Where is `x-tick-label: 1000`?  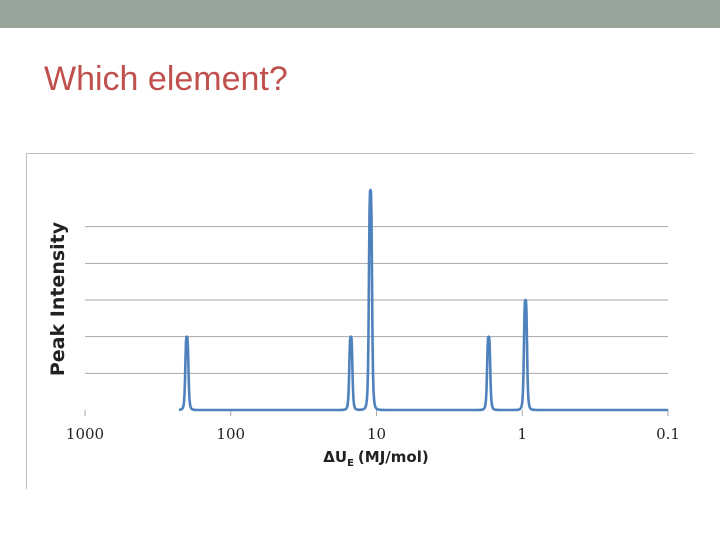
x-tick-label: 1000 is located at coordinates (85, 434).